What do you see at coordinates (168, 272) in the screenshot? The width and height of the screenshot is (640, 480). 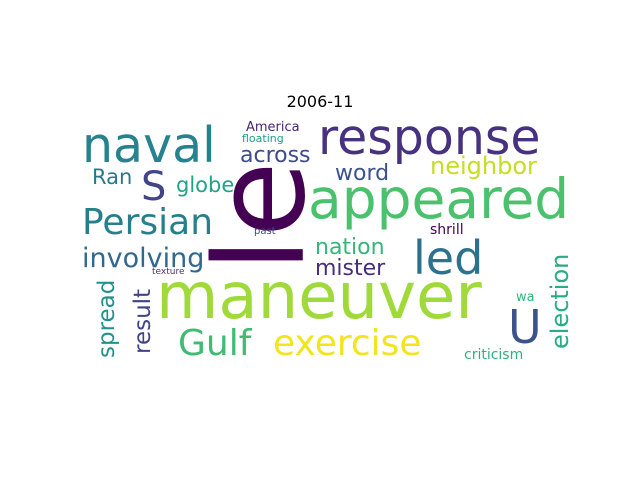 I see `word-texture: texture` at bounding box center [168, 272].